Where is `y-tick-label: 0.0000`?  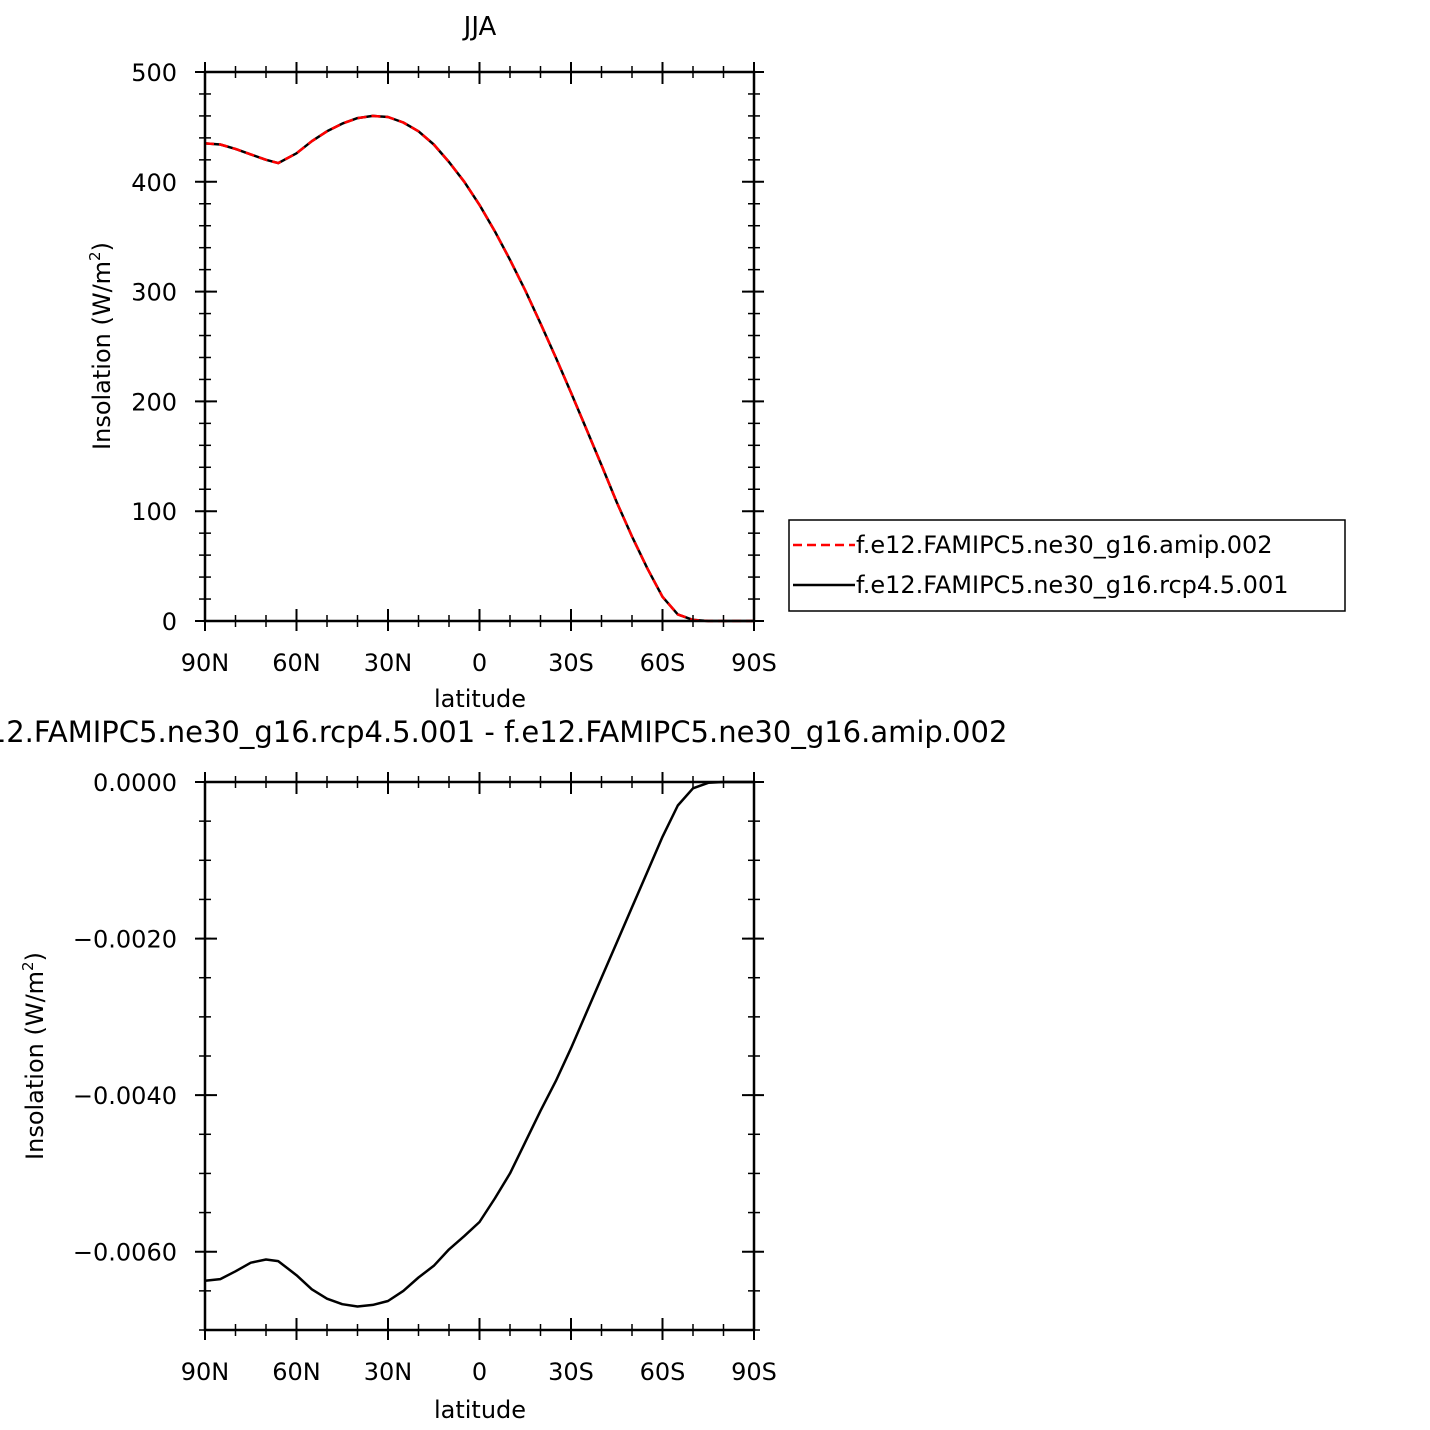 y-tick-label: 0.0000 is located at coordinates (135, 783).